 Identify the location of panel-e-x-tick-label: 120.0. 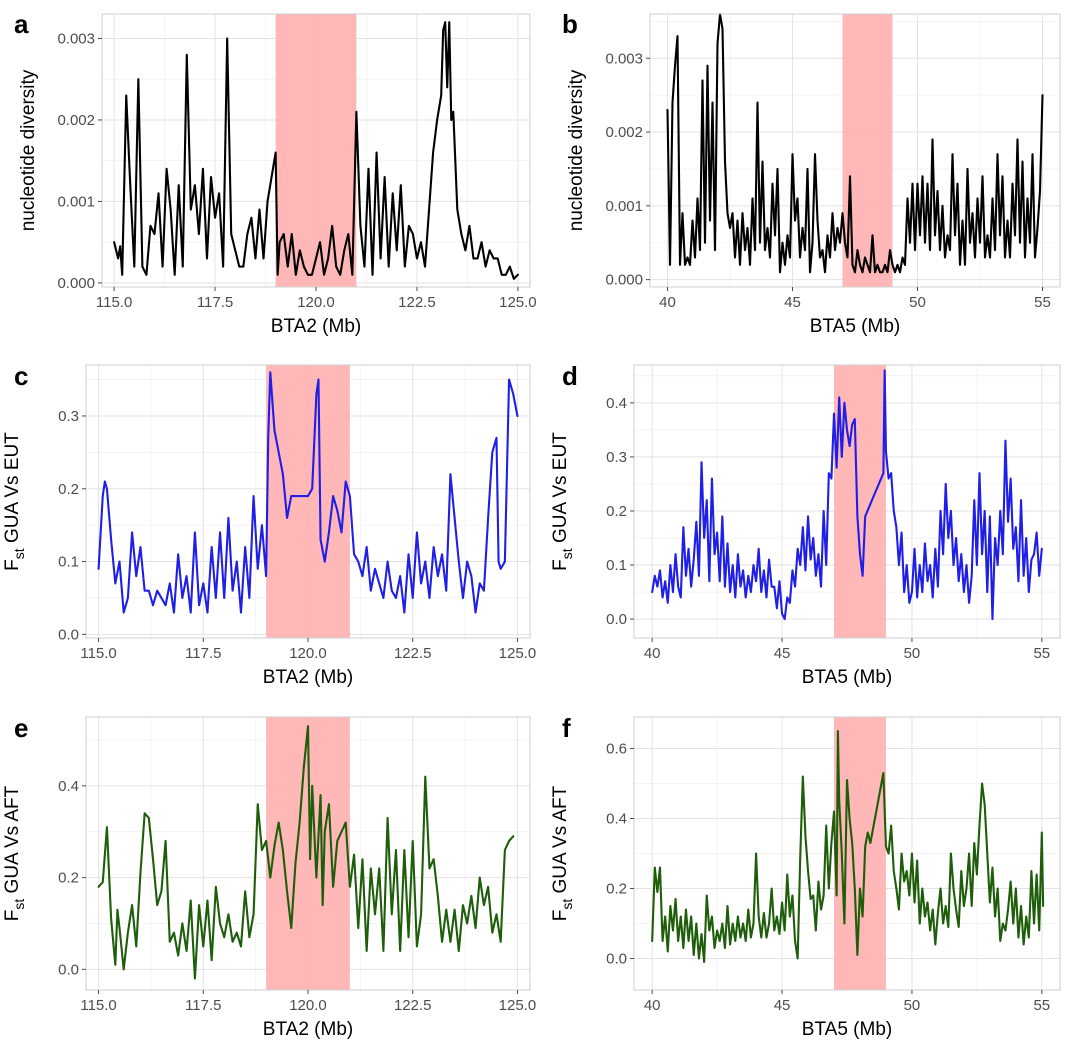
(308, 1005).